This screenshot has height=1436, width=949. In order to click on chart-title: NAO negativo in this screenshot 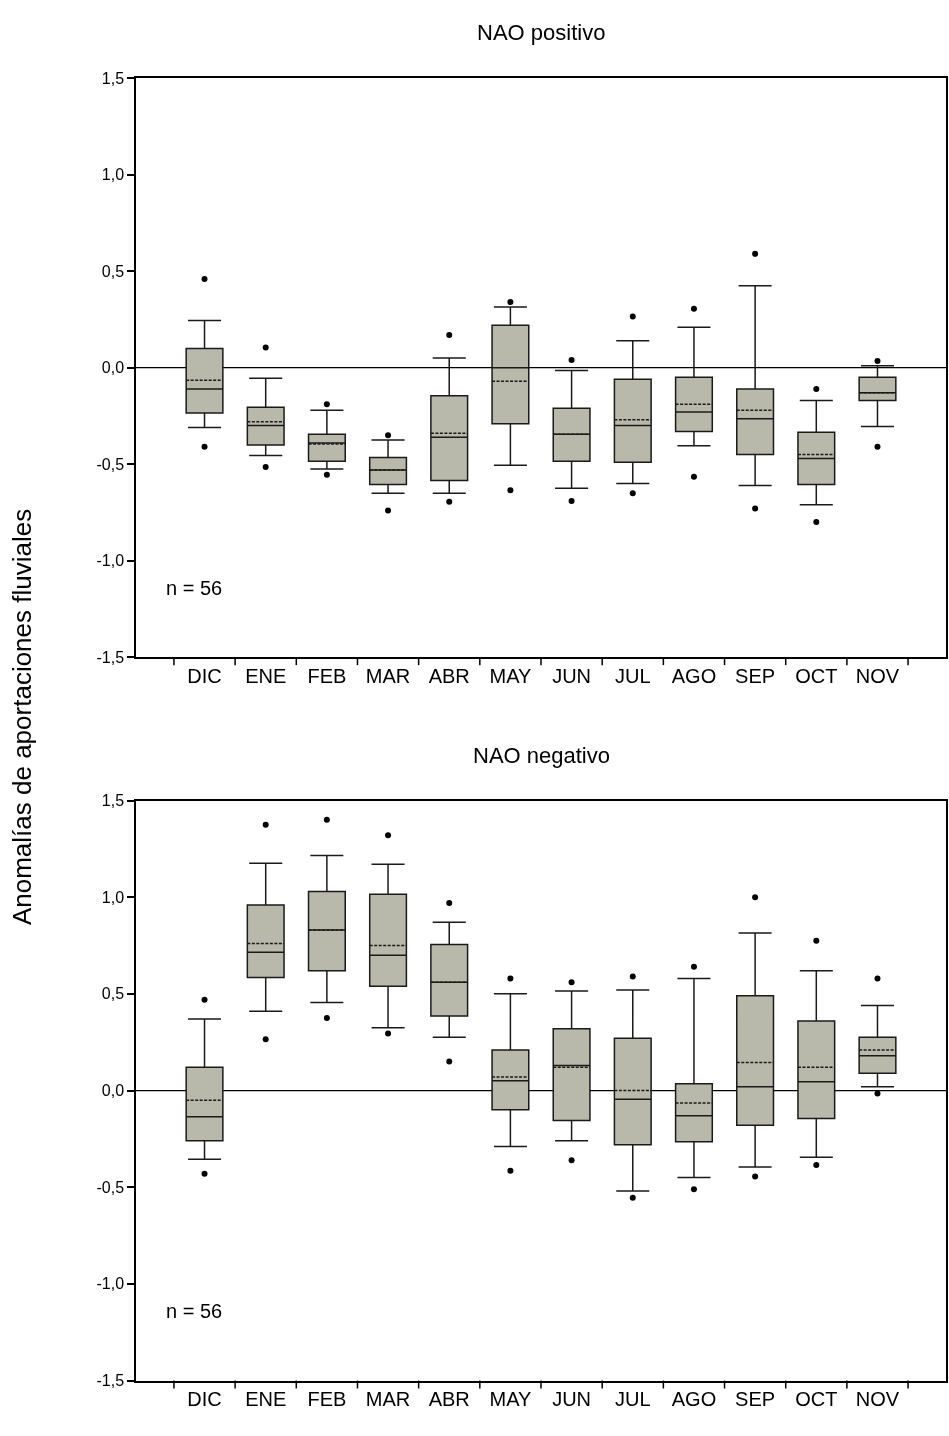, I will do `click(541, 755)`.